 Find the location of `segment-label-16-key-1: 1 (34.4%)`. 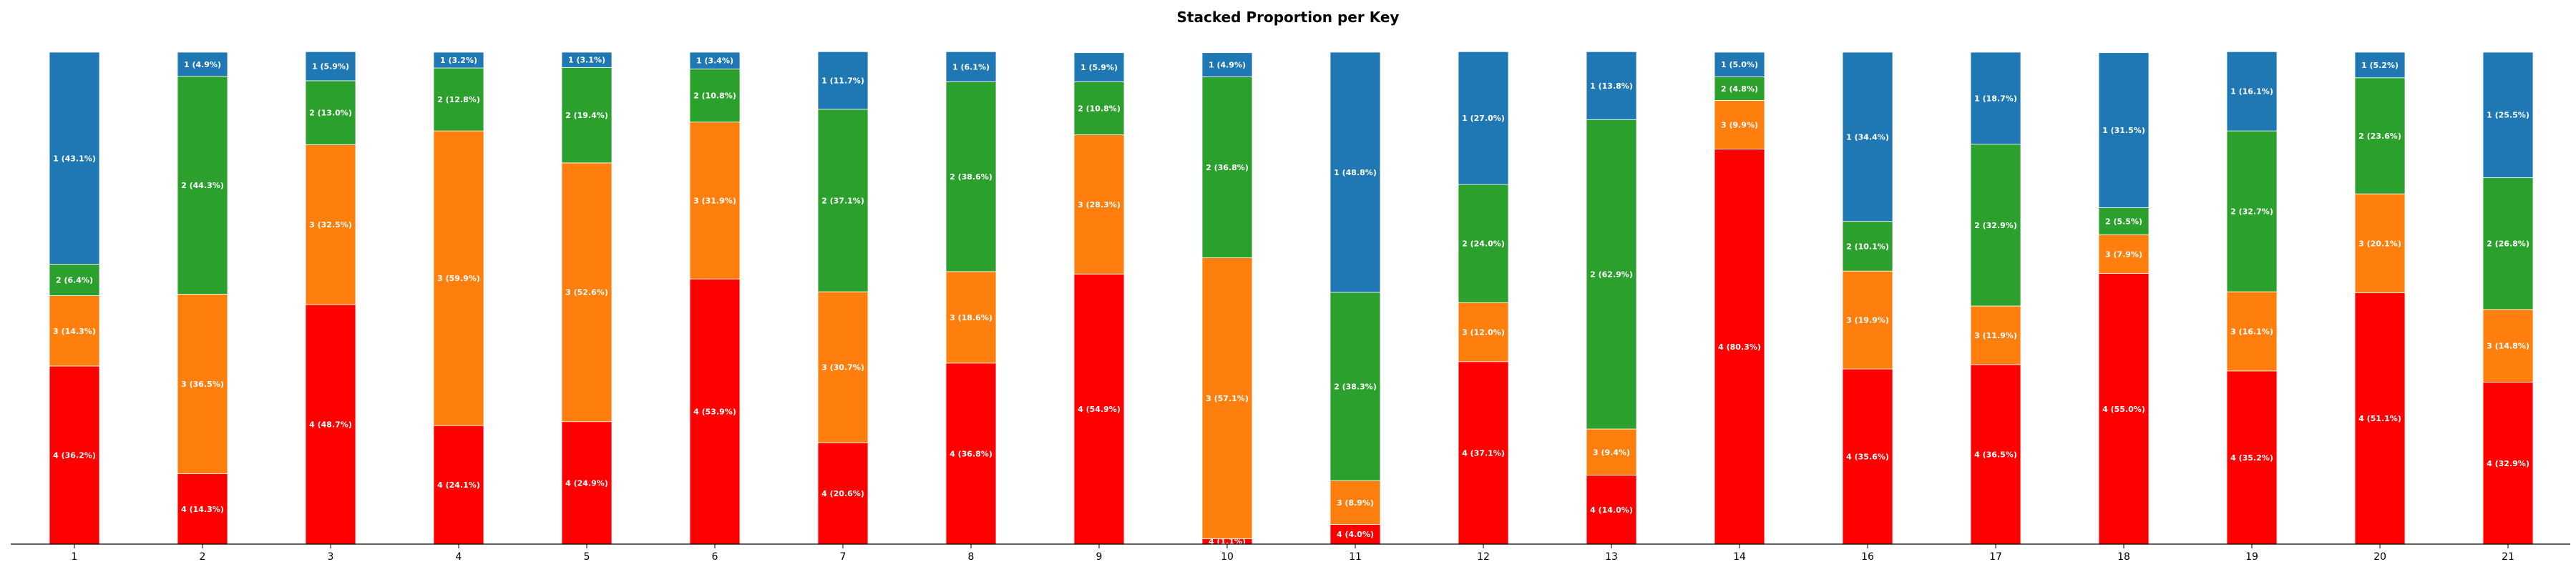

segment-label-16-key-1: 1 (34.4%) is located at coordinates (1867, 137).